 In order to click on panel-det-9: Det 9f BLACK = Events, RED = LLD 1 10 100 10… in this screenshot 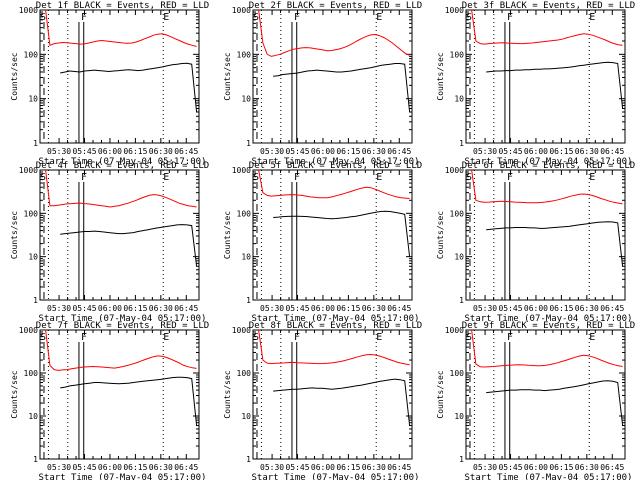, I will do `click(535, 400)`.